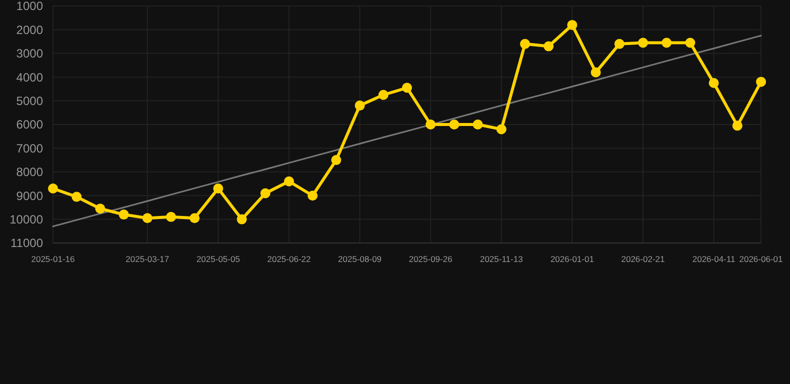  What do you see at coordinates (218, 259) in the screenshot?
I see `x-tick-label: 2025-05-05` at bounding box center [218, 259].